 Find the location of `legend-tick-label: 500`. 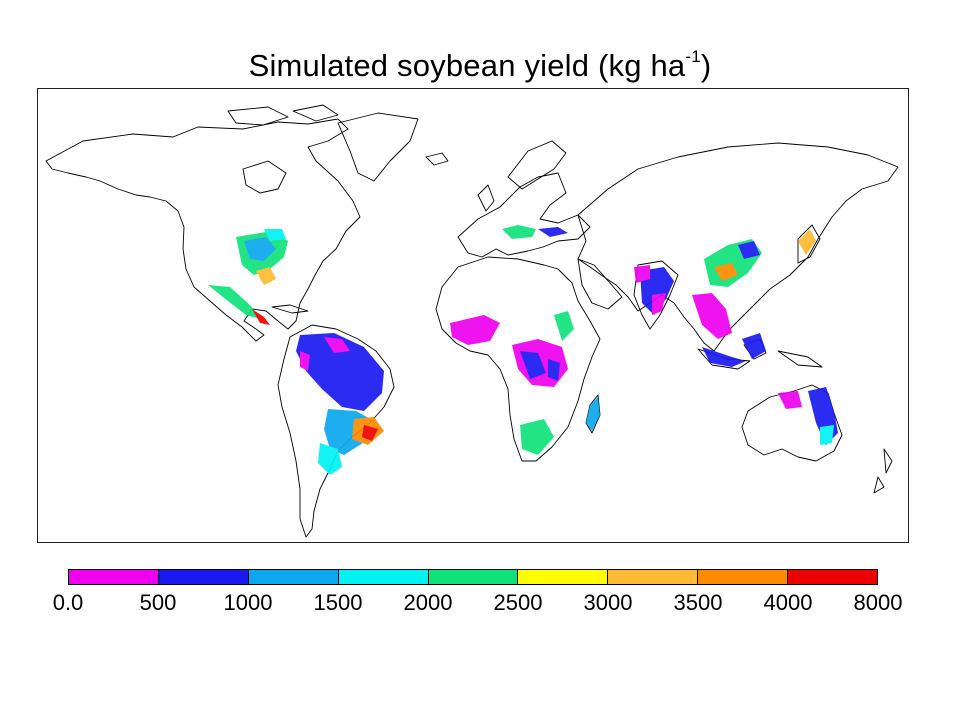

legend-tick-label: 500 is located at coordinates (158, 602).